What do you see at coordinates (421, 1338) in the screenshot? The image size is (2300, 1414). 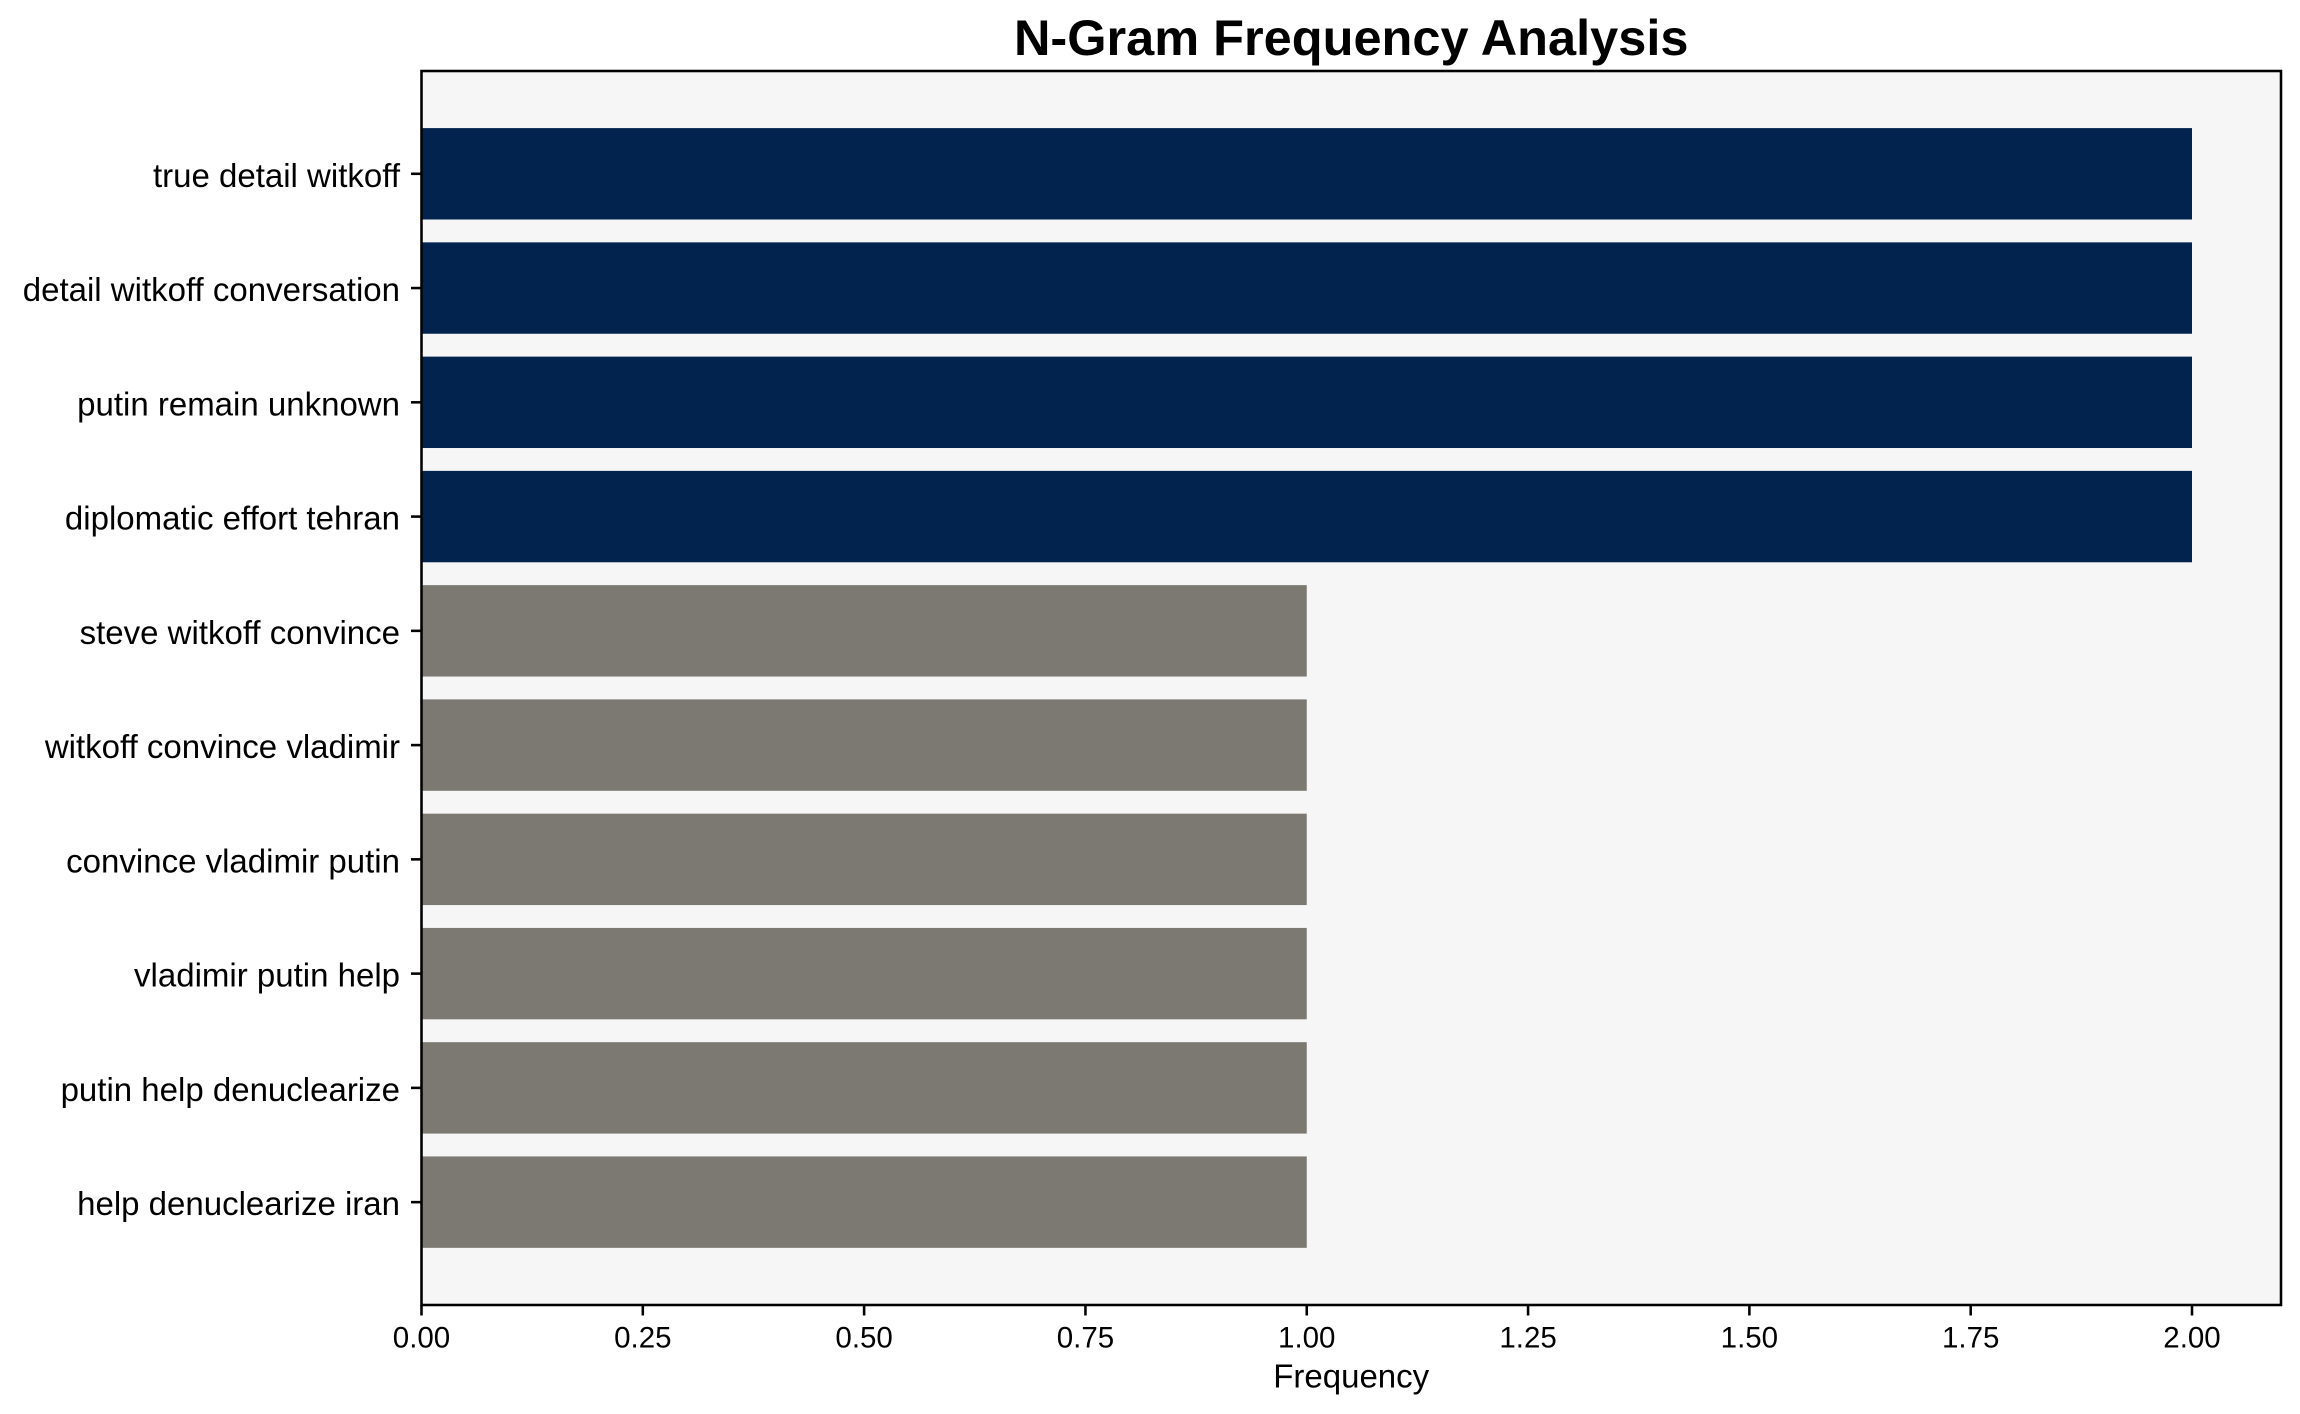 I see `svg-text: 0.00` at bounding box center [421, 1338].